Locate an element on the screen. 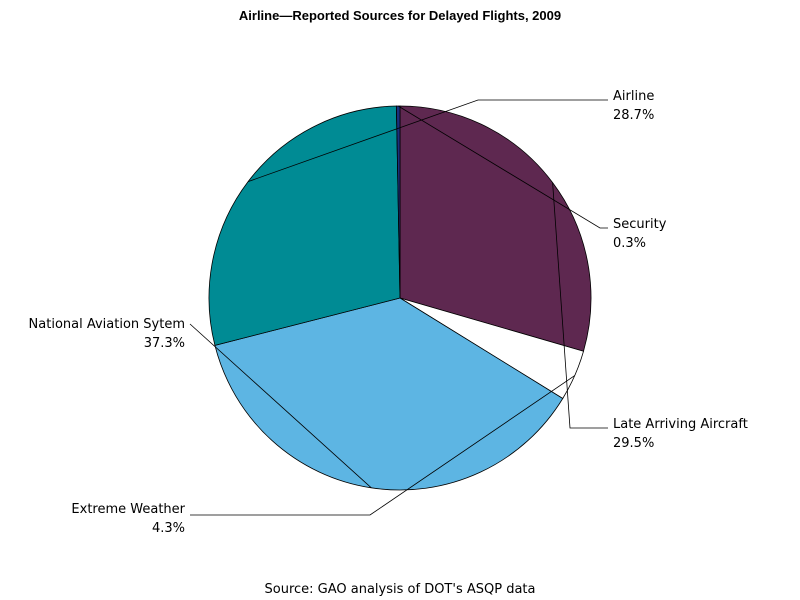  extreme-weather-label: Extreme Weather is located at coordinates (128, 509).